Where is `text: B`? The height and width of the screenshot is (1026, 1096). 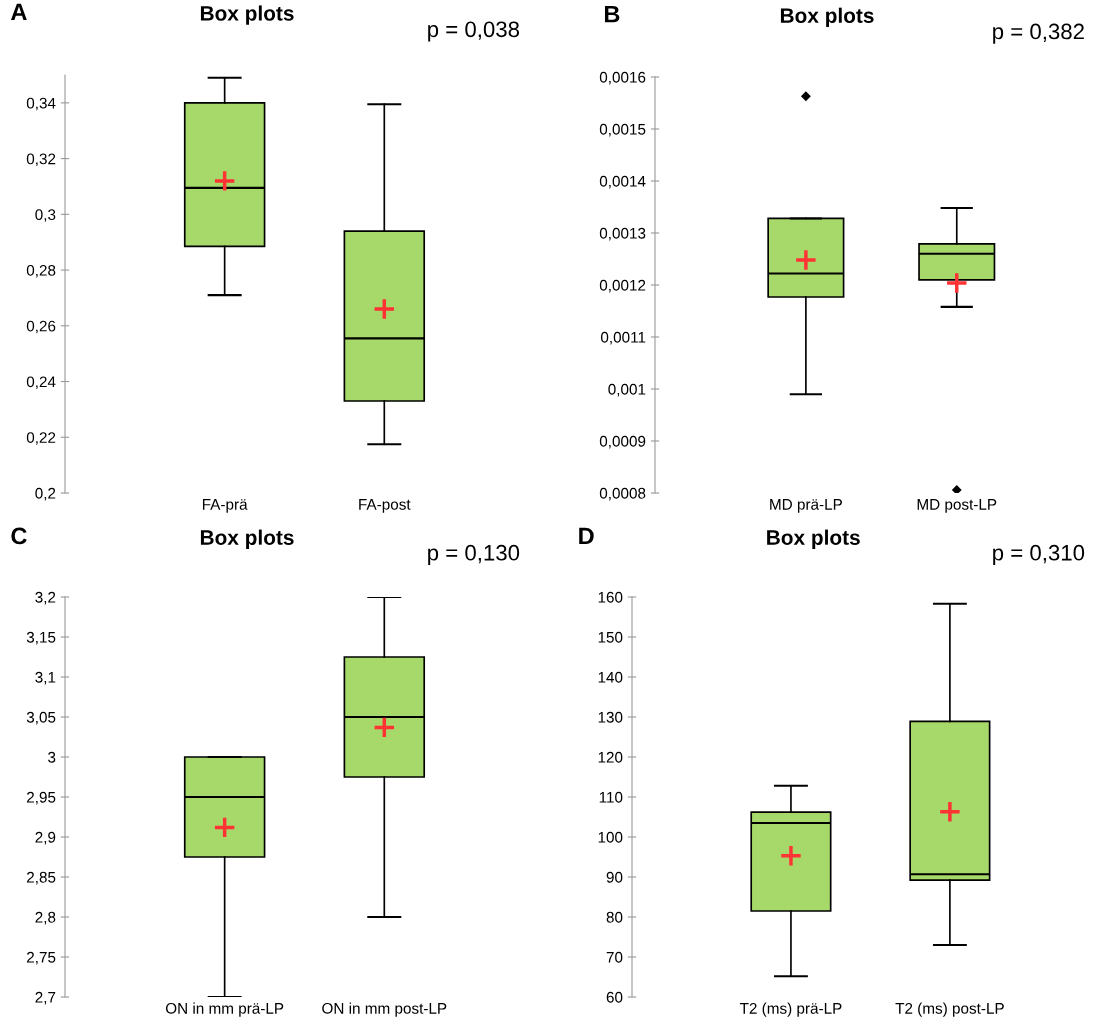
text: B is located at coordinates (612, 14).